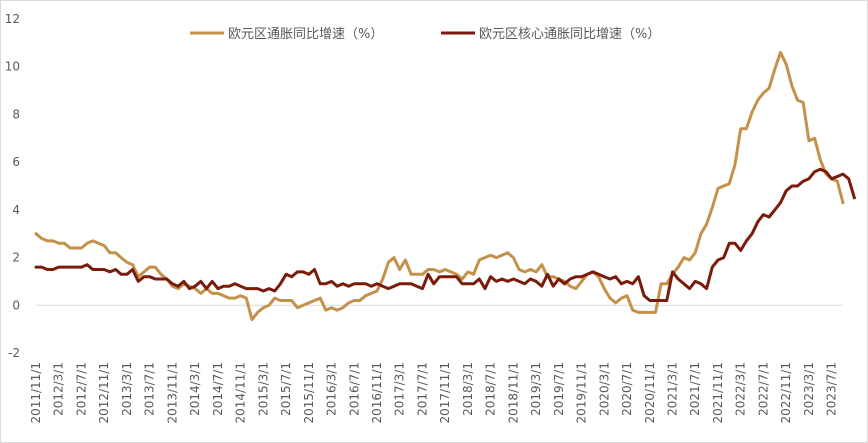 This screenshot has height=443, width=868. What do you see at coordinates (12, 19) in the screenshot?
I see `y-tick-label: 12` at bounding box center [12, 19].